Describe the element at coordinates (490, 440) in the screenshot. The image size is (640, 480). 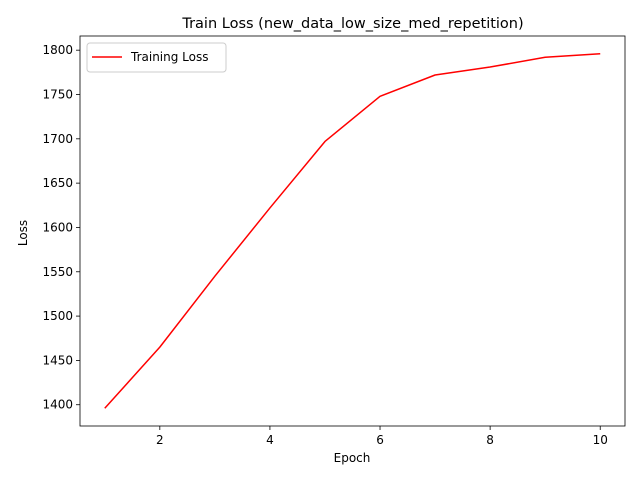
I see `x-tick-label: 8` at that location.